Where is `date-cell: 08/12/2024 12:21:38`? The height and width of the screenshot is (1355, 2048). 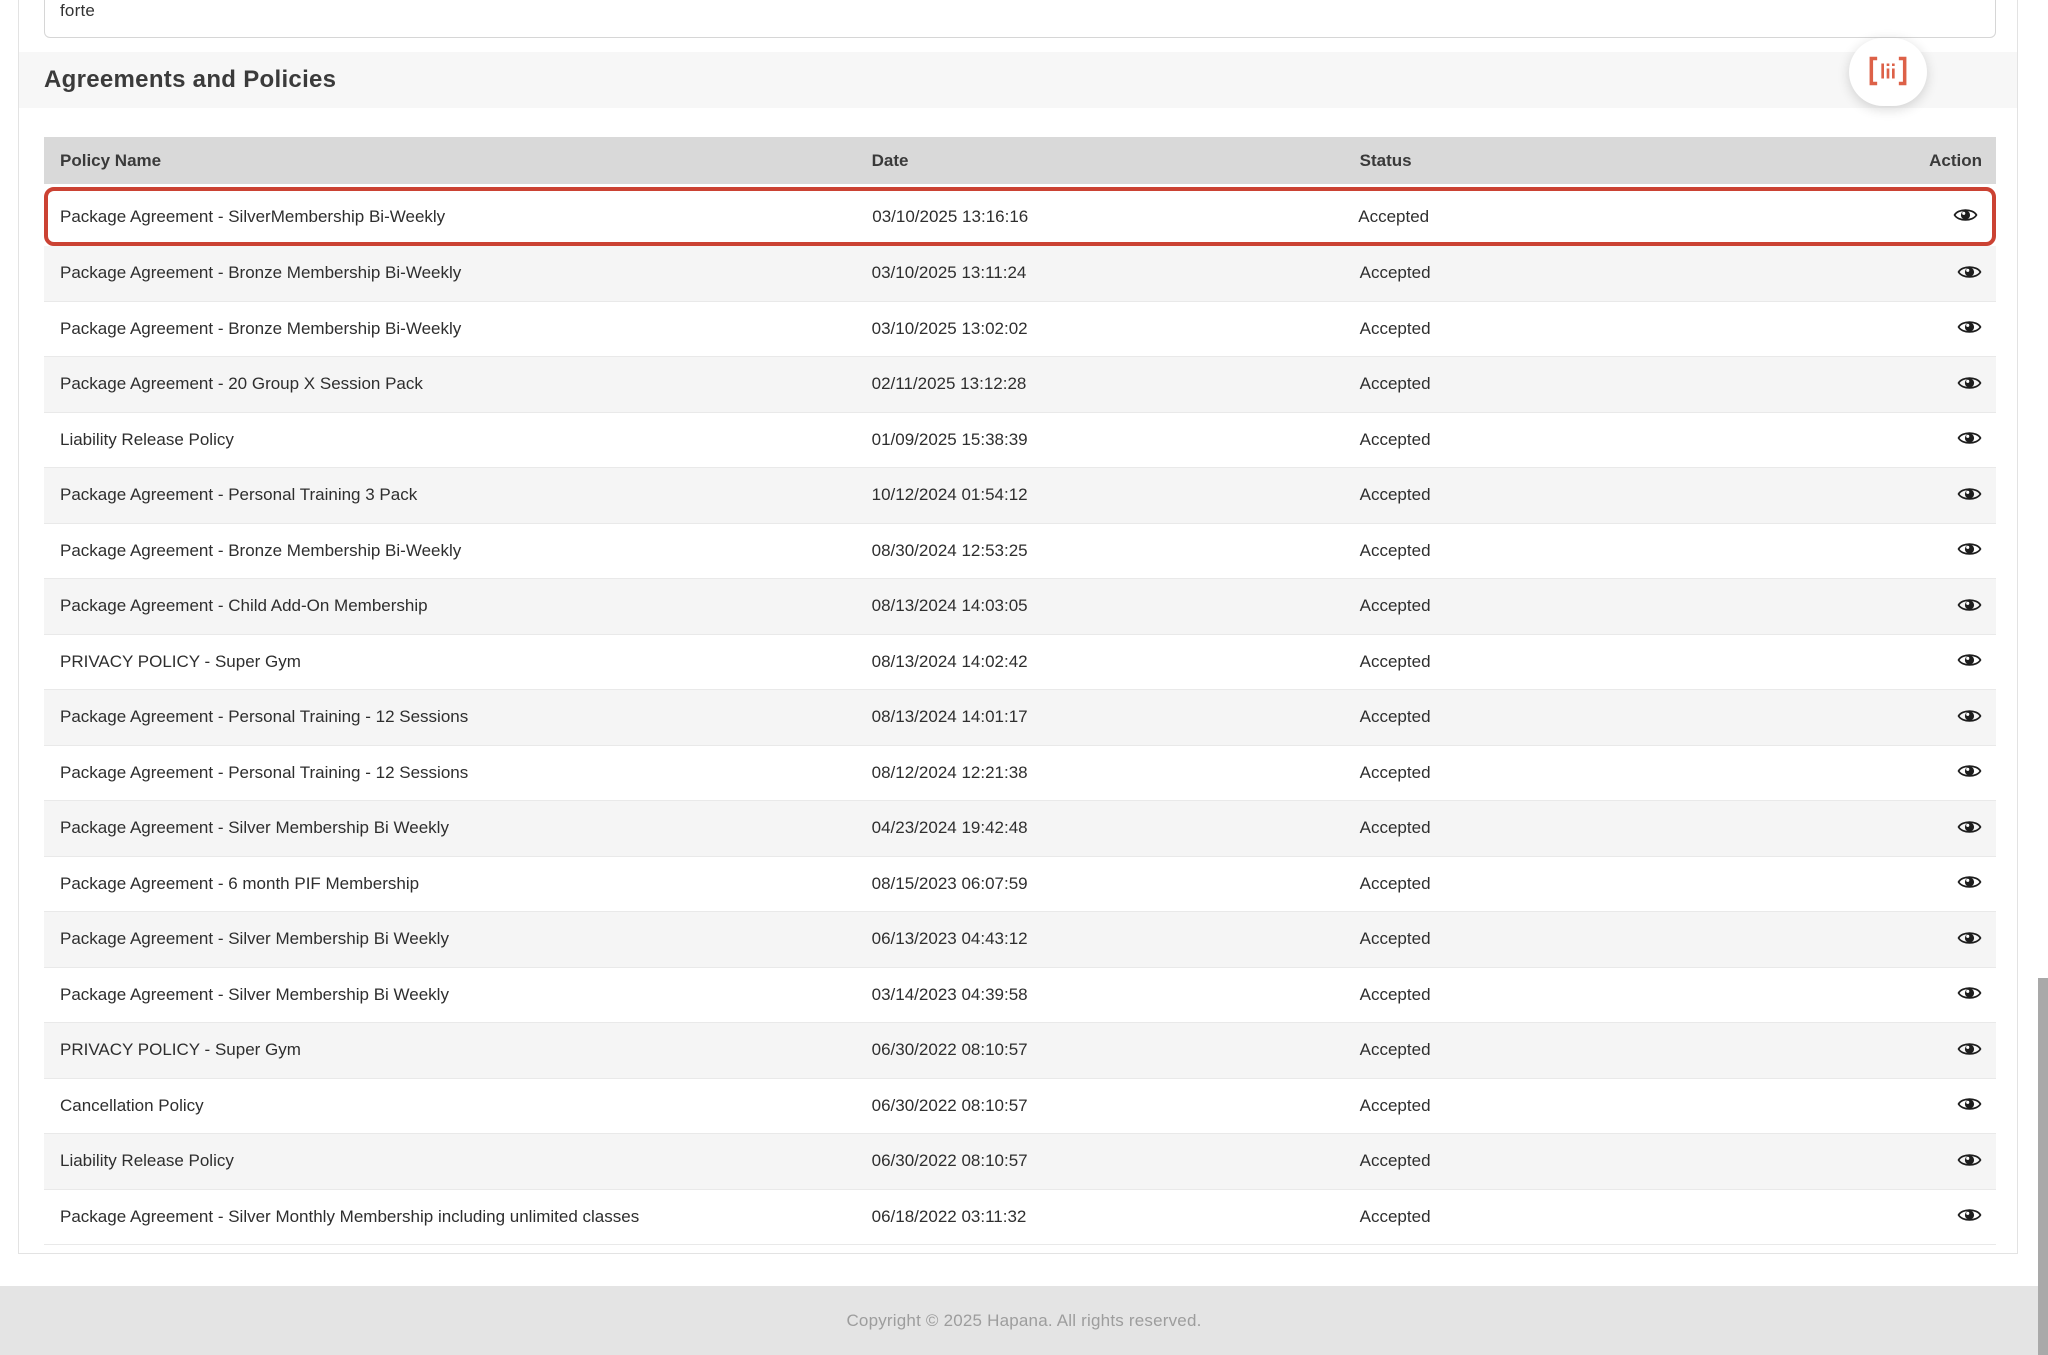
date-cell: 08/12/2024 12:21:38 is located at coordinates (949, 772).